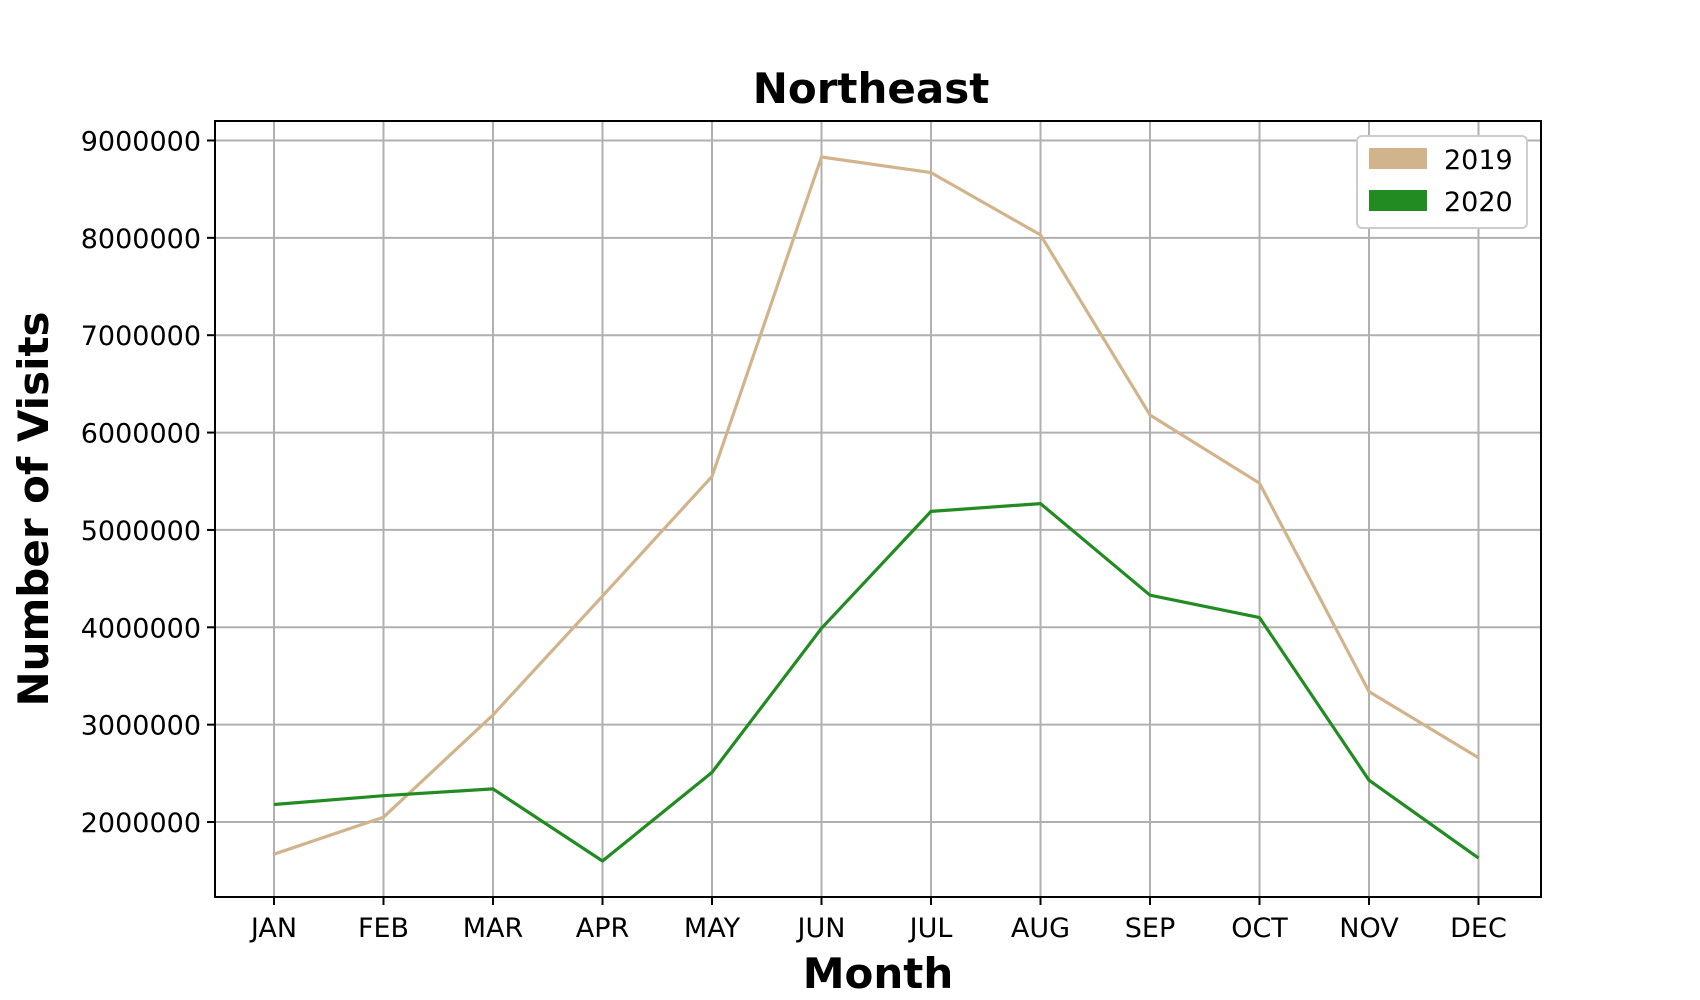 Image resolution: width=1700 pixels, height=1000 pixels. I want to click on y-tick-label: 3000000, so click(141, 726).